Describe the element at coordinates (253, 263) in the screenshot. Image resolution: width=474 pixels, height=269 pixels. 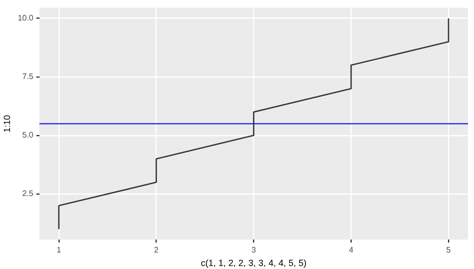
I see `x-axis-title: c(1, 1, 2, 2, 3, 3, 4, 4, 5, 5)` at that location.